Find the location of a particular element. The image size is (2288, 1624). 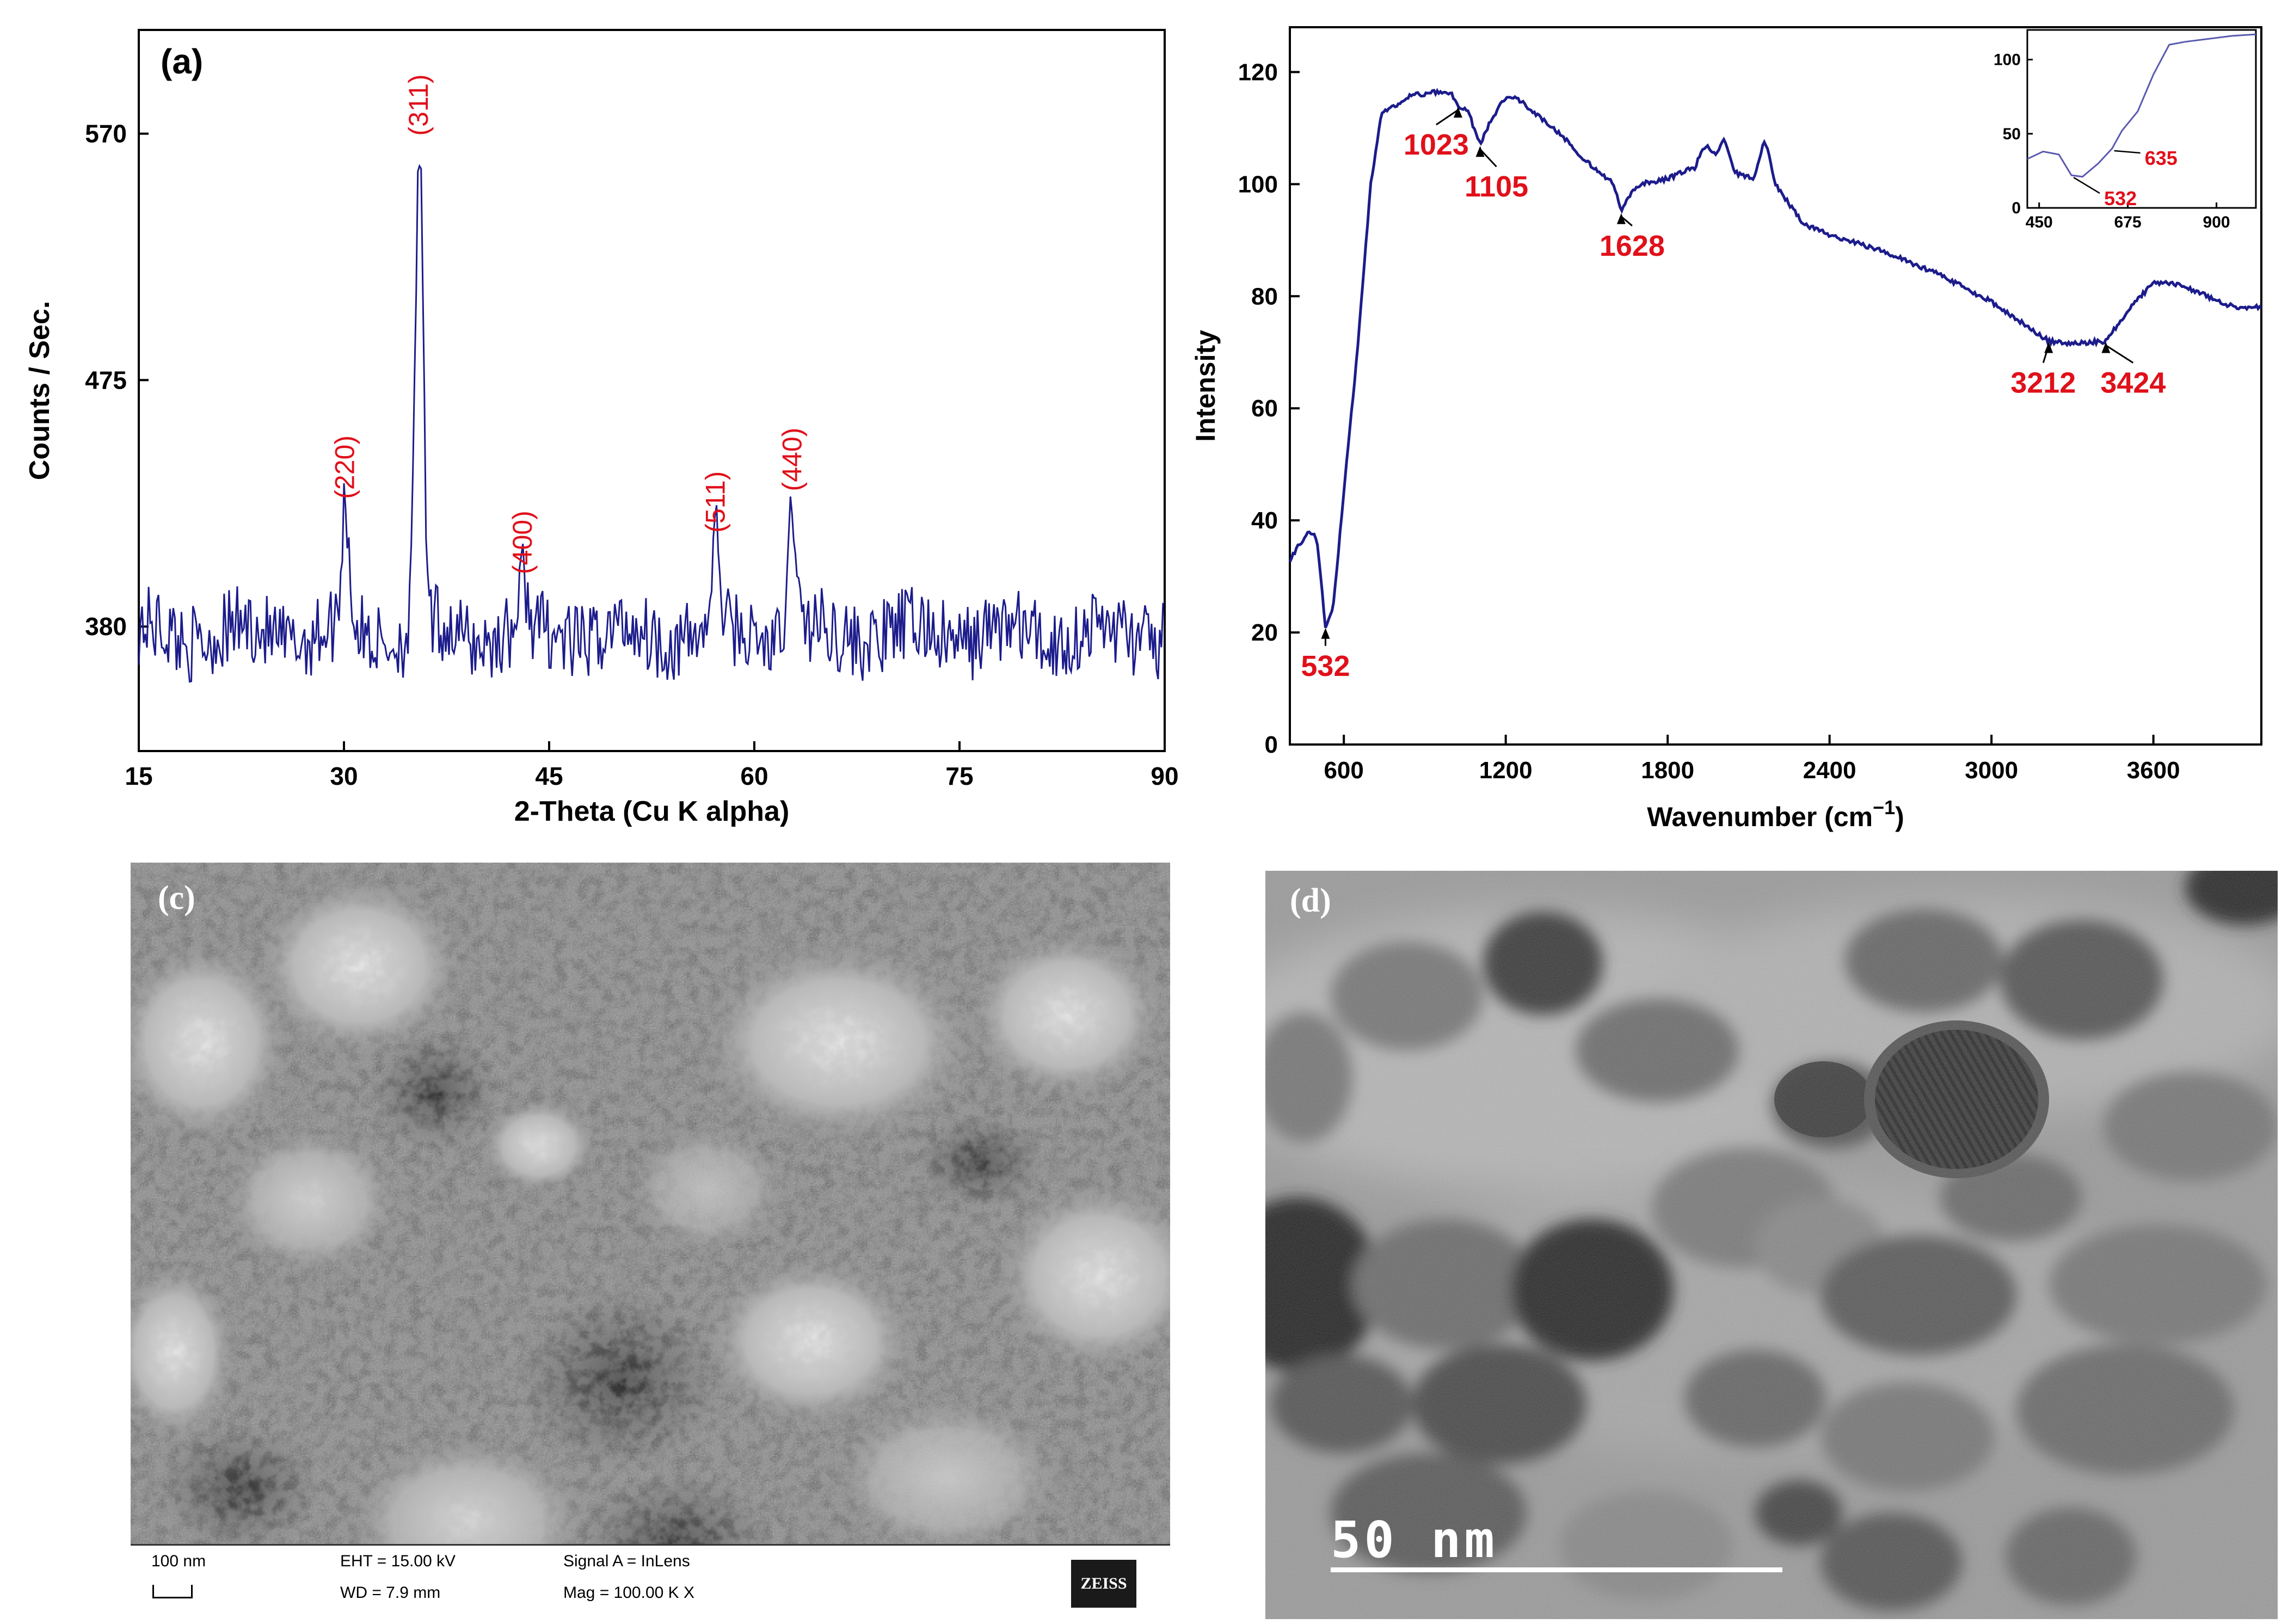

ftir-y-tick-label: 100 is located at coordinates (1258, 185).